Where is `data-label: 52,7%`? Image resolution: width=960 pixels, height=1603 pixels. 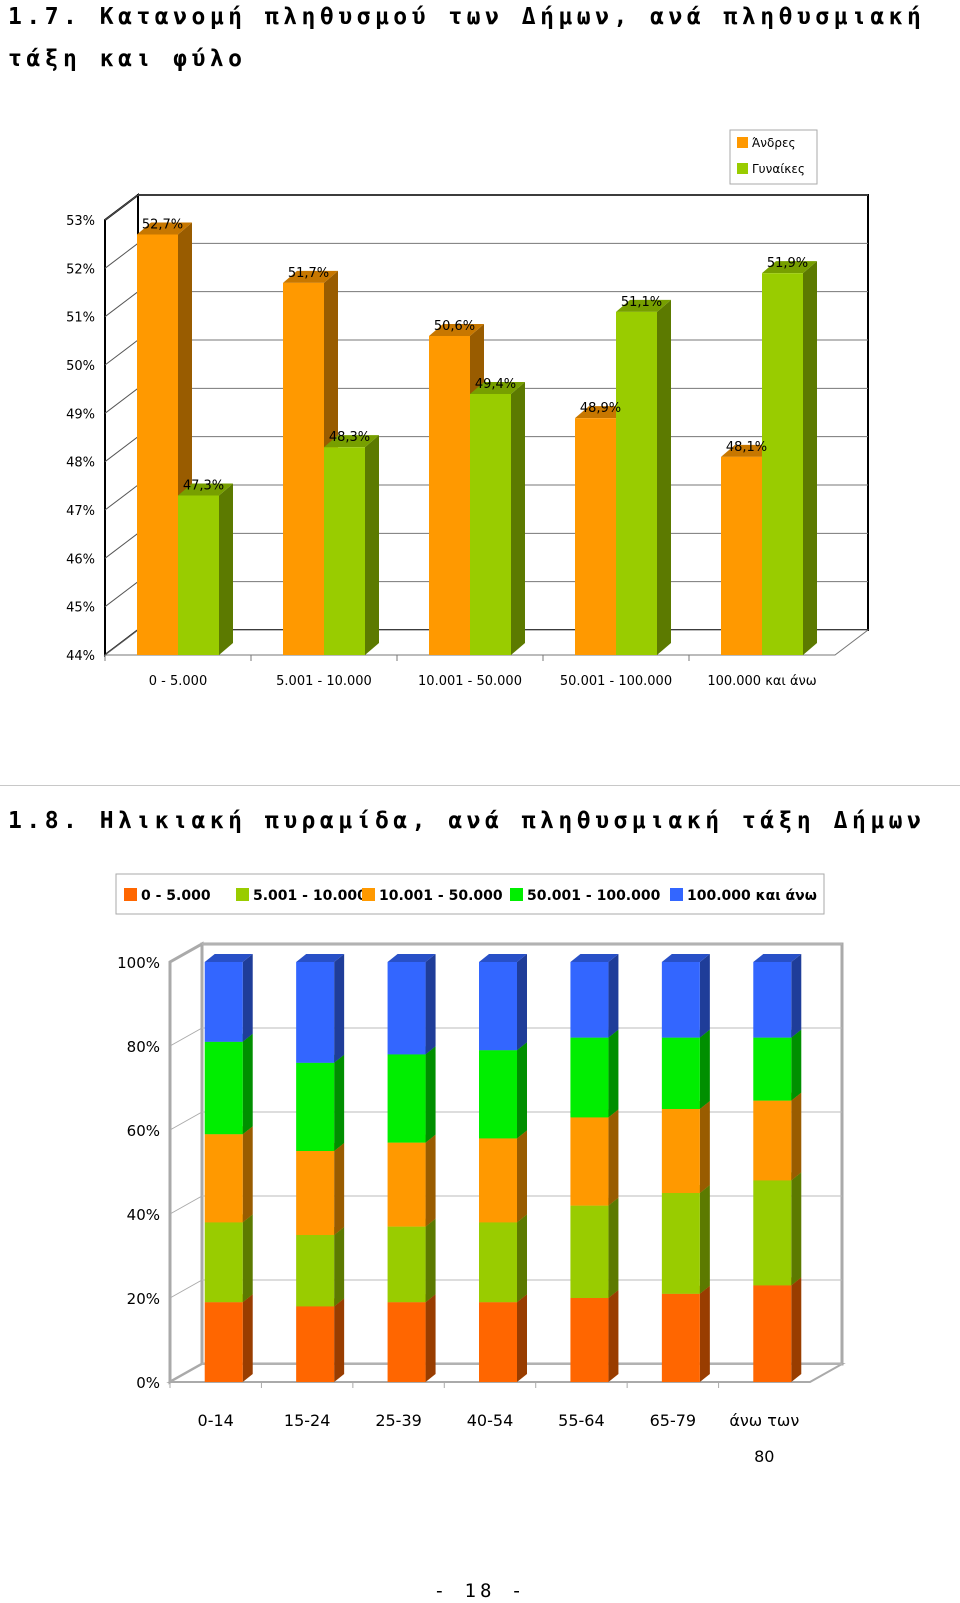 data-label: 52,7% is located at coordinates (162, 225).